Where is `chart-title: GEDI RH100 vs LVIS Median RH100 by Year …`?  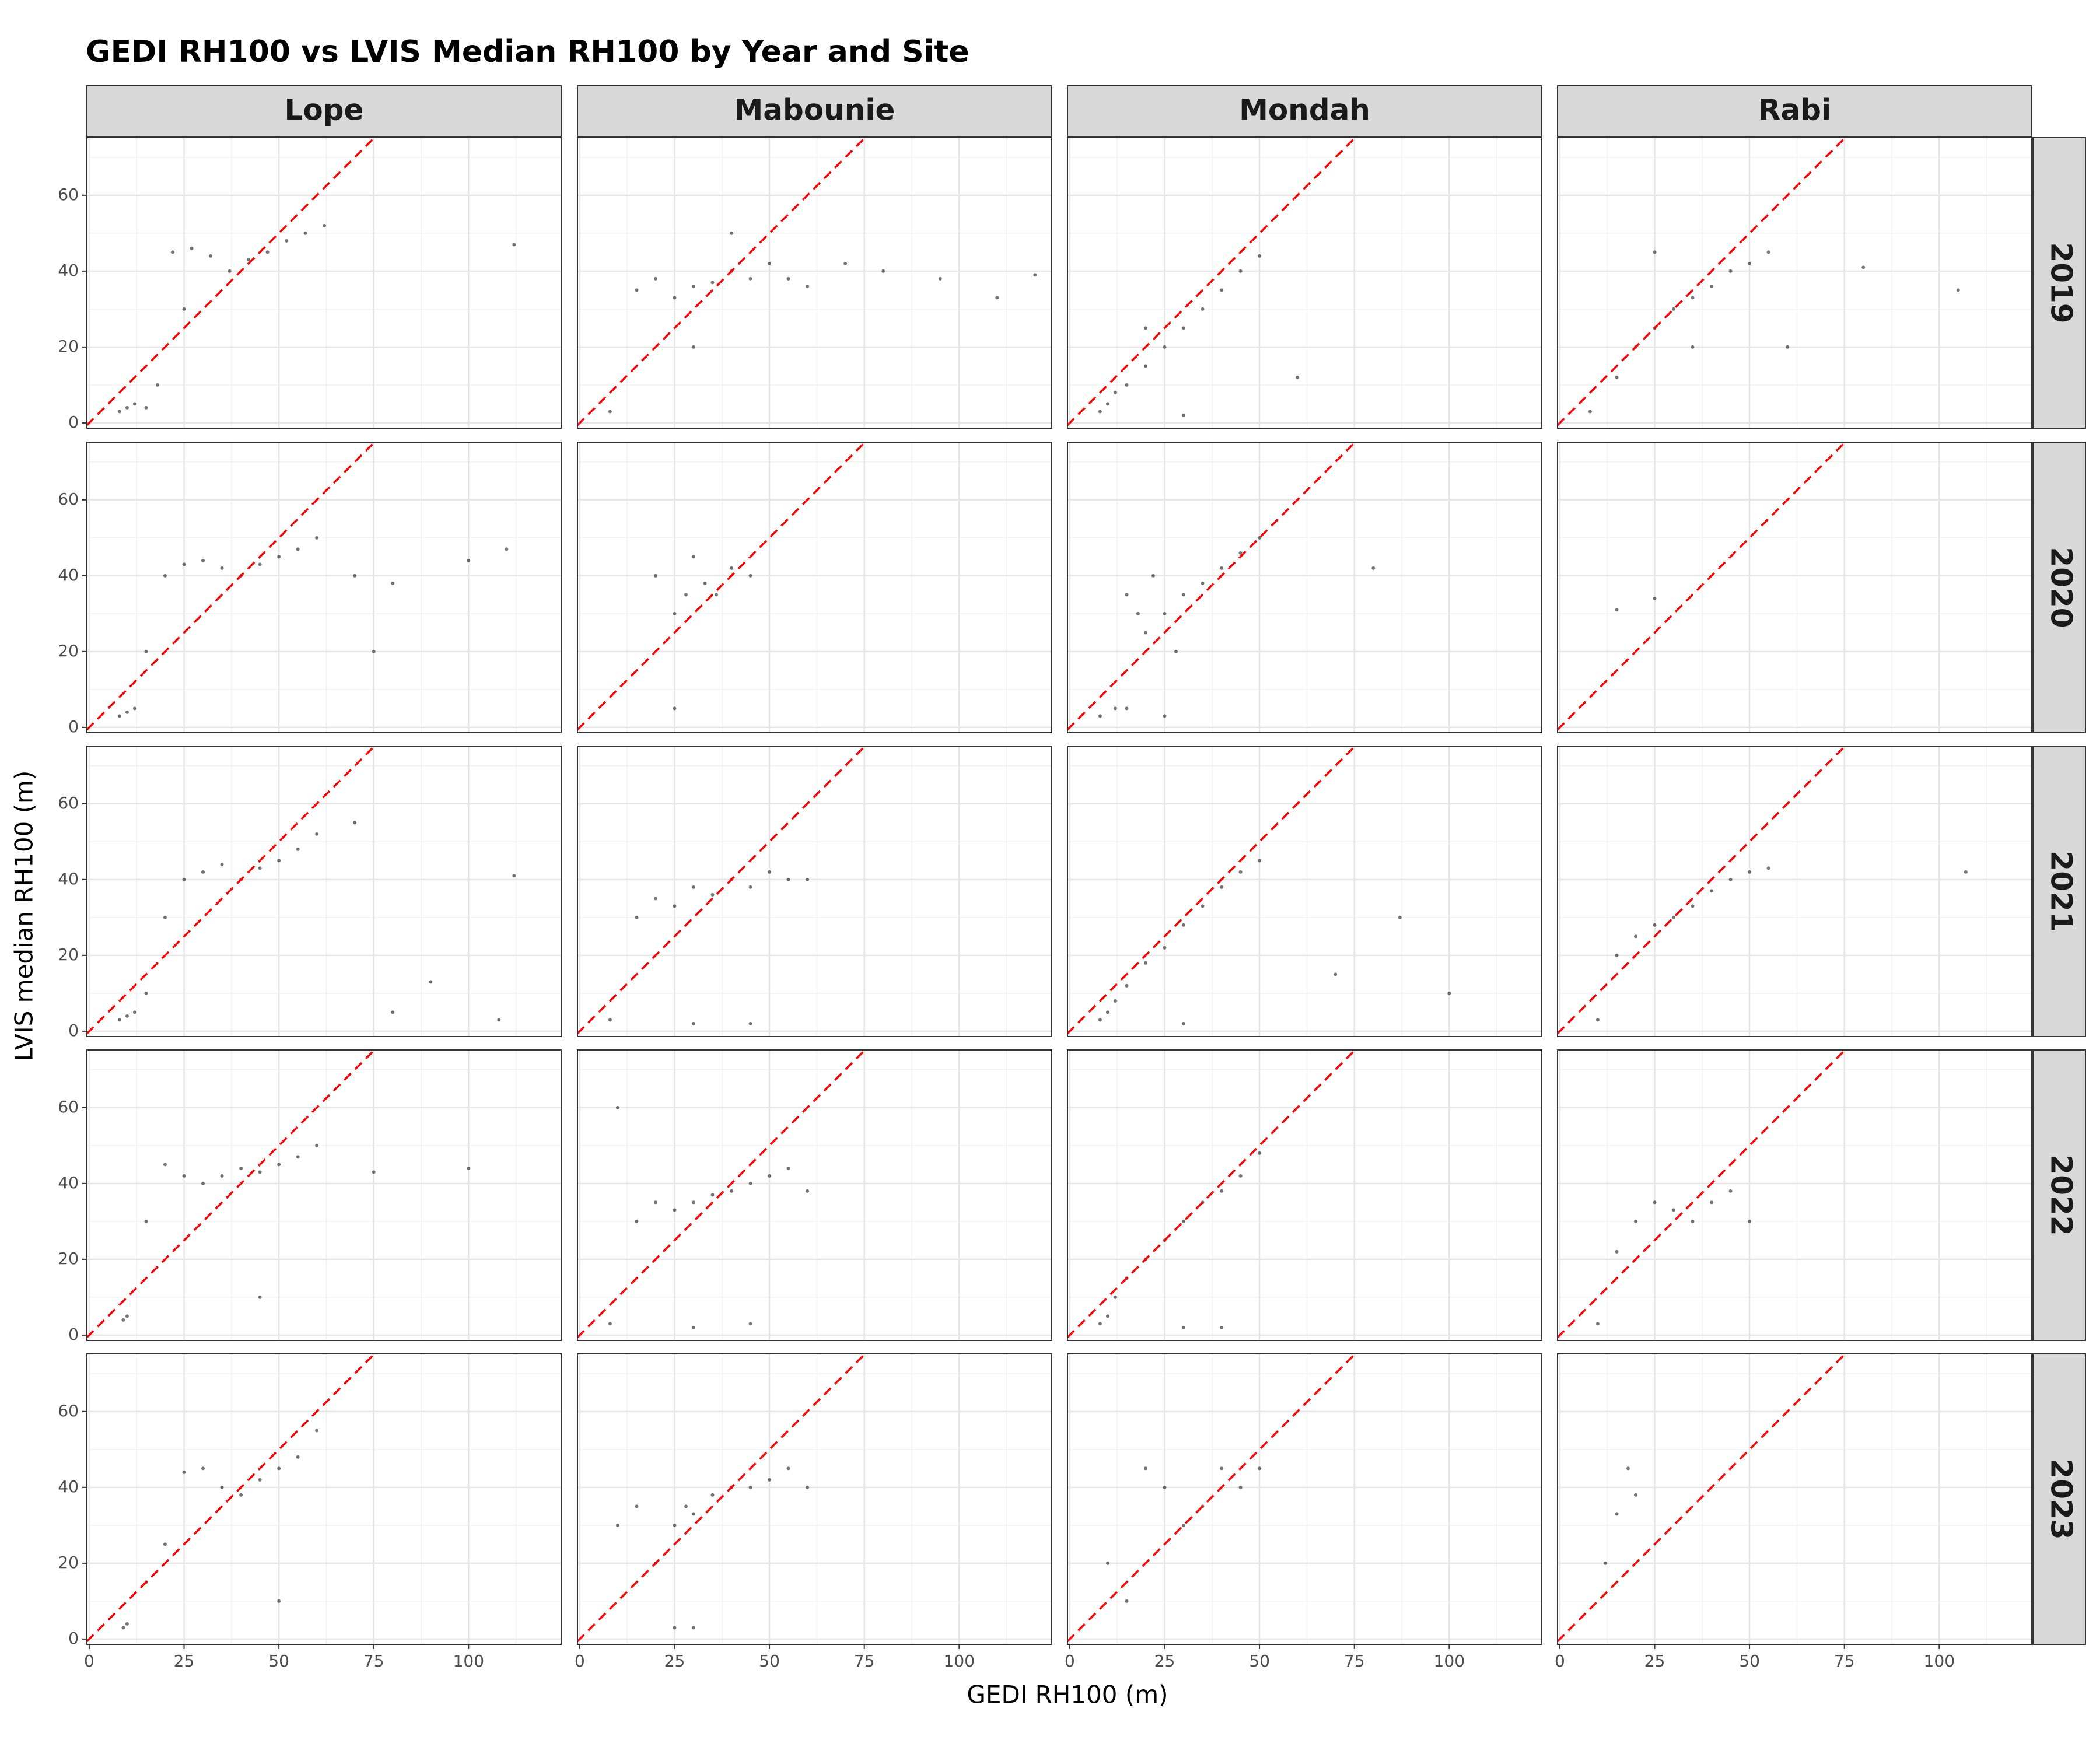
chart-title: GEDI RH100 vs LVIS Median RH100 by Year … is located at coordinates (528, 51).